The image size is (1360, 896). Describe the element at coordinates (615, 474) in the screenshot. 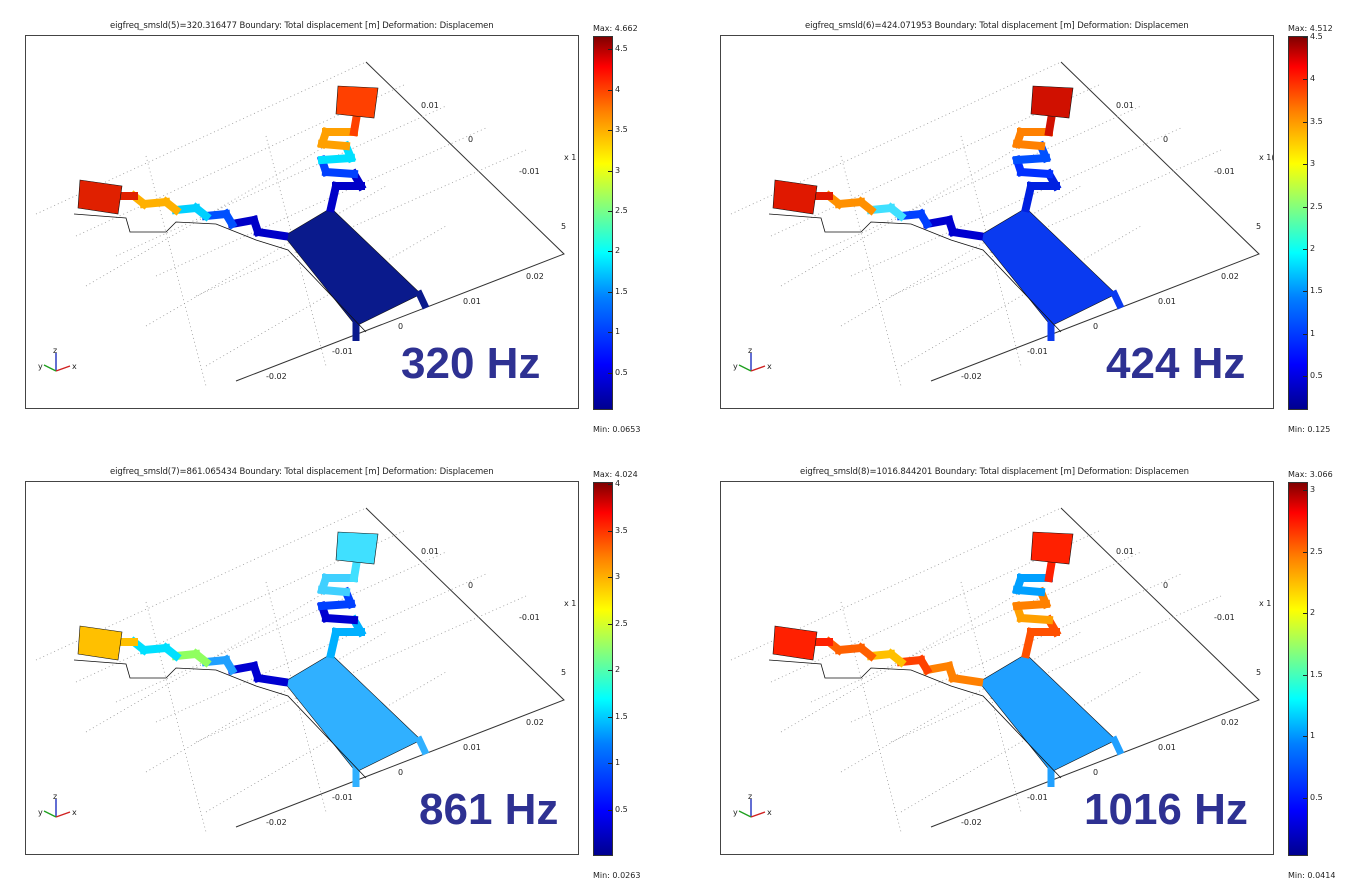

I see `colorbar-max: Max: 4.024` at that location.